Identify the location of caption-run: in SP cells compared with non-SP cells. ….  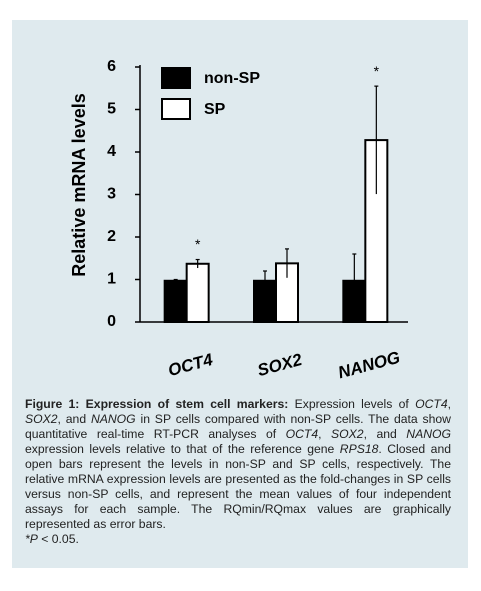
(238, 426).